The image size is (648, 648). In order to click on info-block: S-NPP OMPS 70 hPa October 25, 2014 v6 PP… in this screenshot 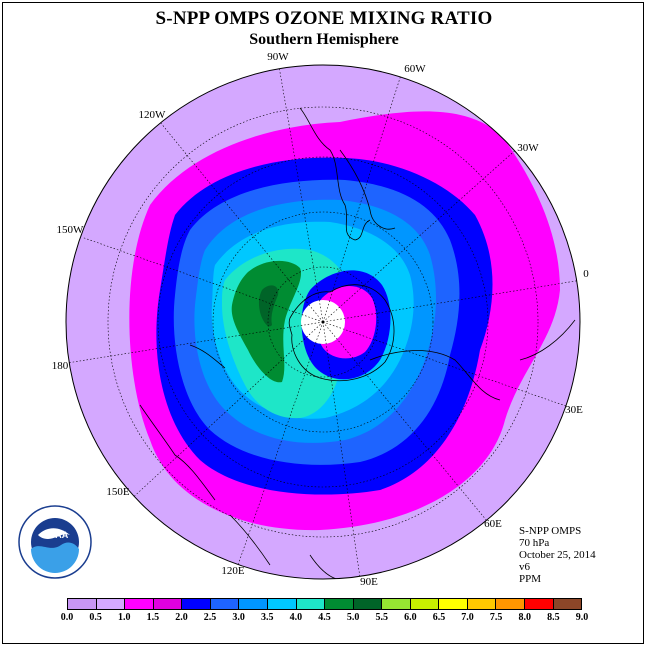, I will do `click(557, 555)`.